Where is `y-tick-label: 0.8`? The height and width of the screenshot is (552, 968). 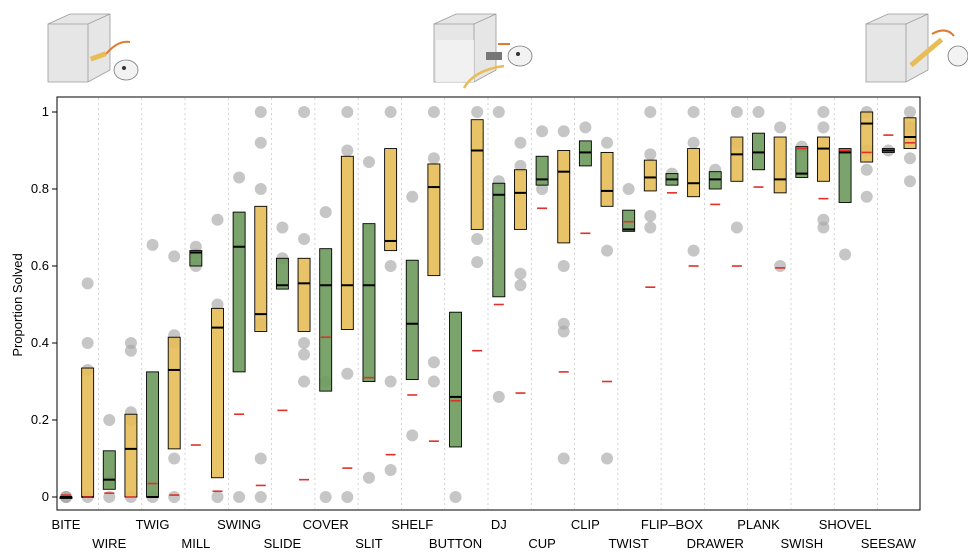
y-tick-label: 0.8 is located at coordinates (40, 188).